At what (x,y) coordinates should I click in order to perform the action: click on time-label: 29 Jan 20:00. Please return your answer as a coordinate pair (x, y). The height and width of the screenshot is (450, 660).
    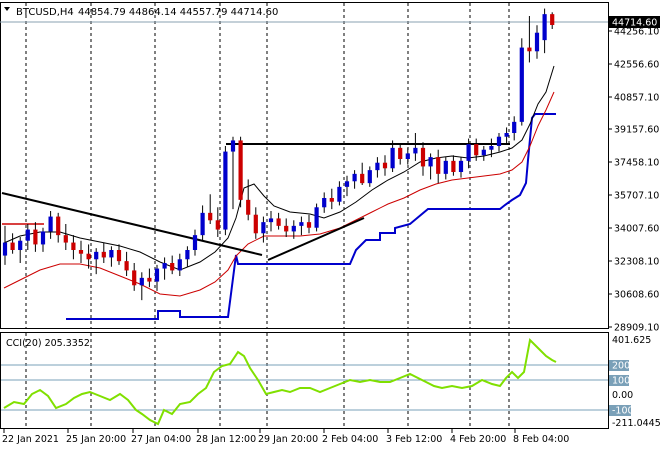
    Looking at the image, I should click on (288, 439).